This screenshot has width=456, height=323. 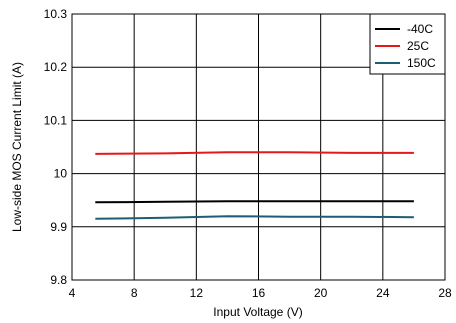 What do you see at coordinates (321, 293) in the screenshot?
I see `x-tick-label: 20` at bounding box center [321, 293].